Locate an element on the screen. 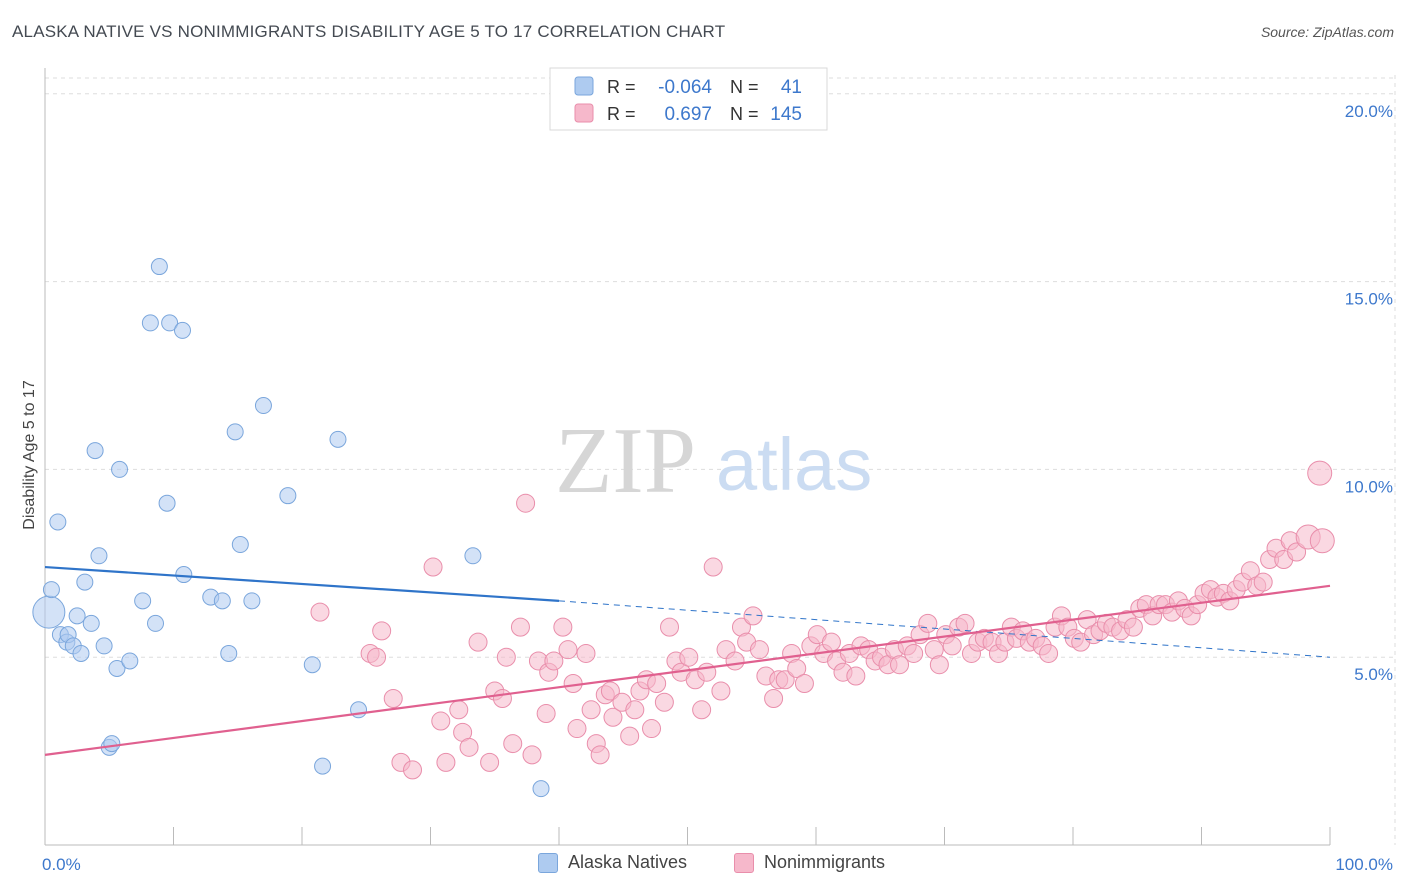  stats-n-label-2: N = is located at coordinates (744, 114).